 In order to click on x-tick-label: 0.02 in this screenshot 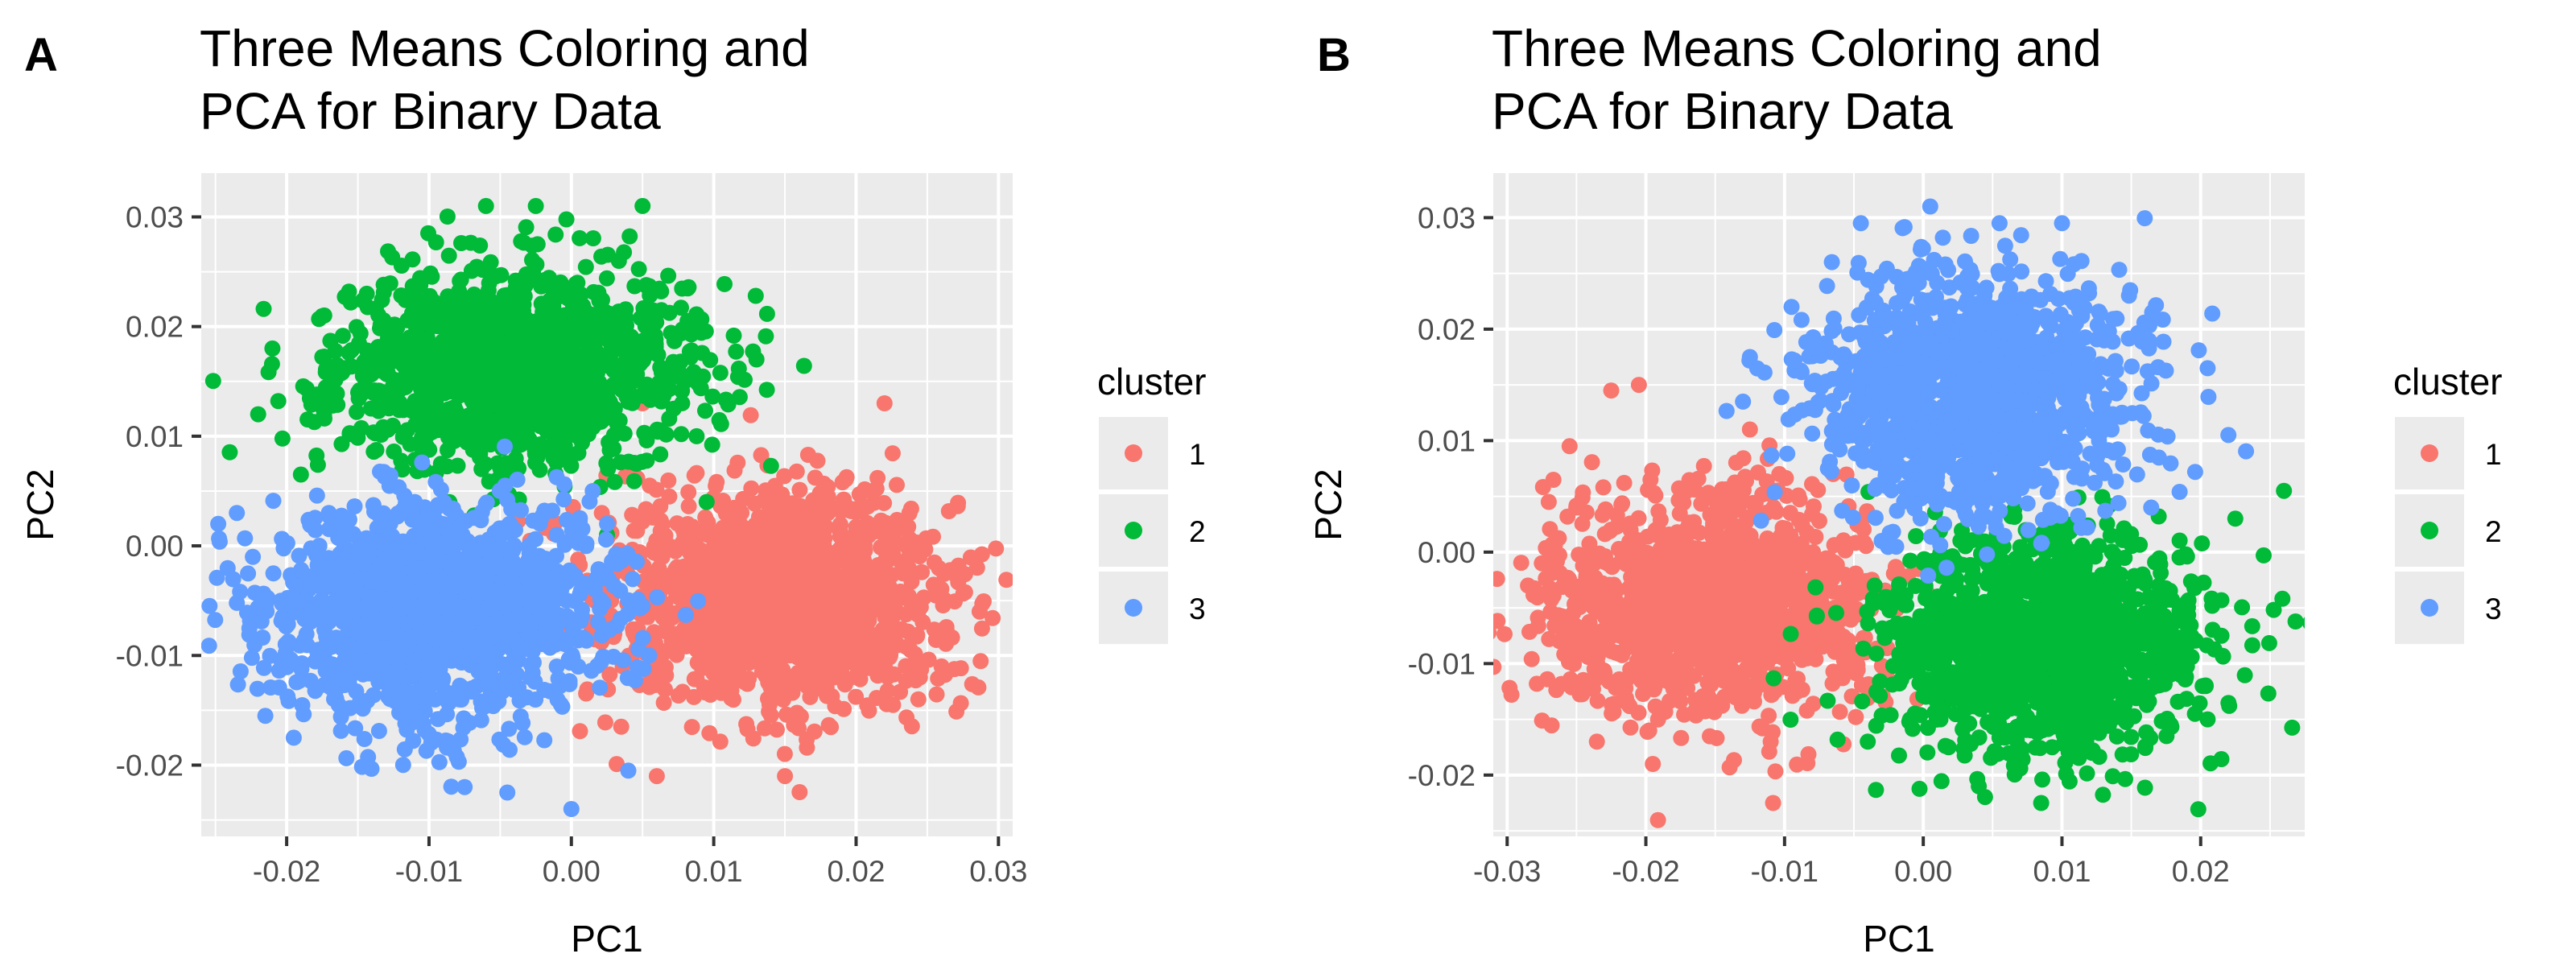, I will do `click(856, 871)`.